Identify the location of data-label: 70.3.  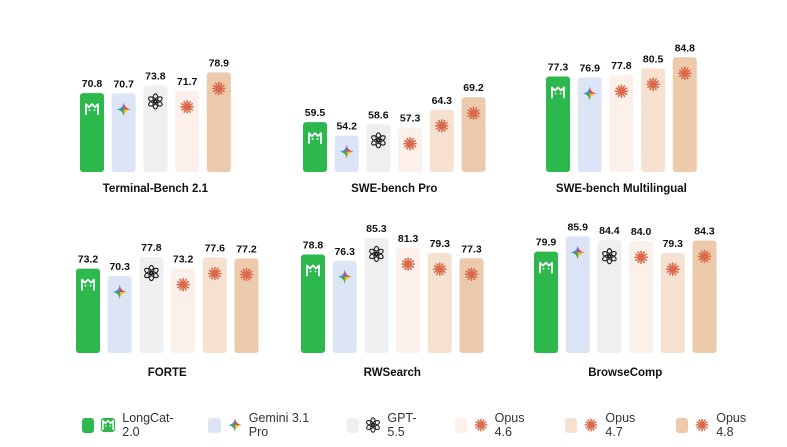
(119, 267).